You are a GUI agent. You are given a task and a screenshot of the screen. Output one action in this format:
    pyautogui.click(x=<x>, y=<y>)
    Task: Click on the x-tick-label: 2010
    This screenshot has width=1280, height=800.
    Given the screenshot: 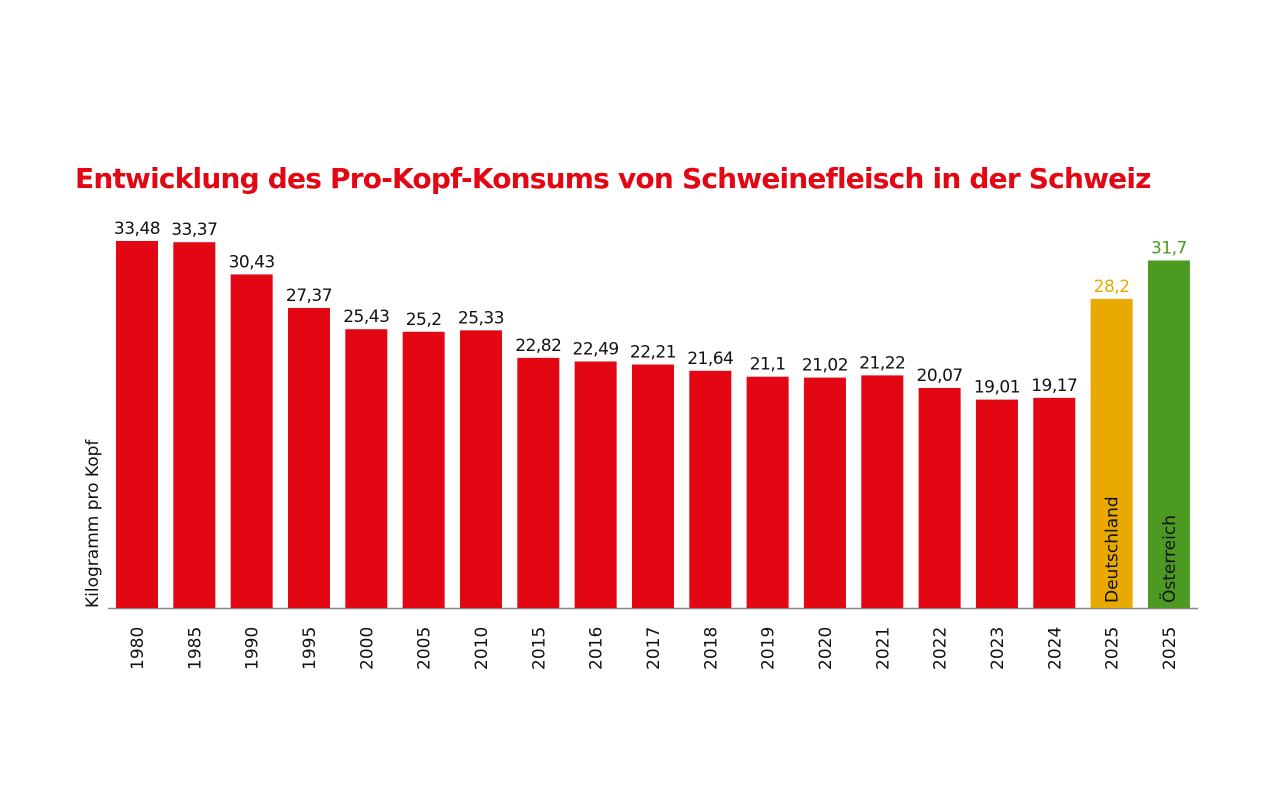 What is the action you would take?
    pyautogui.click(x=482, y=648)
    